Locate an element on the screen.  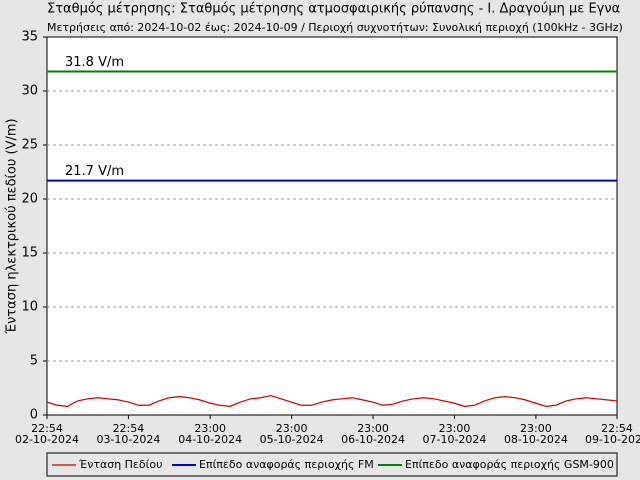
y-tick-label: 30 is located at coordinates (29, 91).